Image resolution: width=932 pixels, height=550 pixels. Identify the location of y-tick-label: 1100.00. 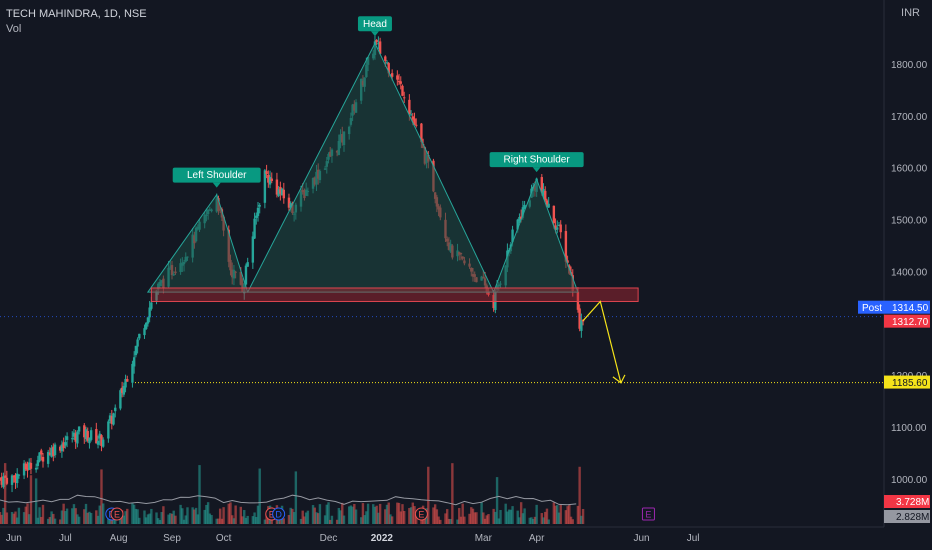
(909, 428).